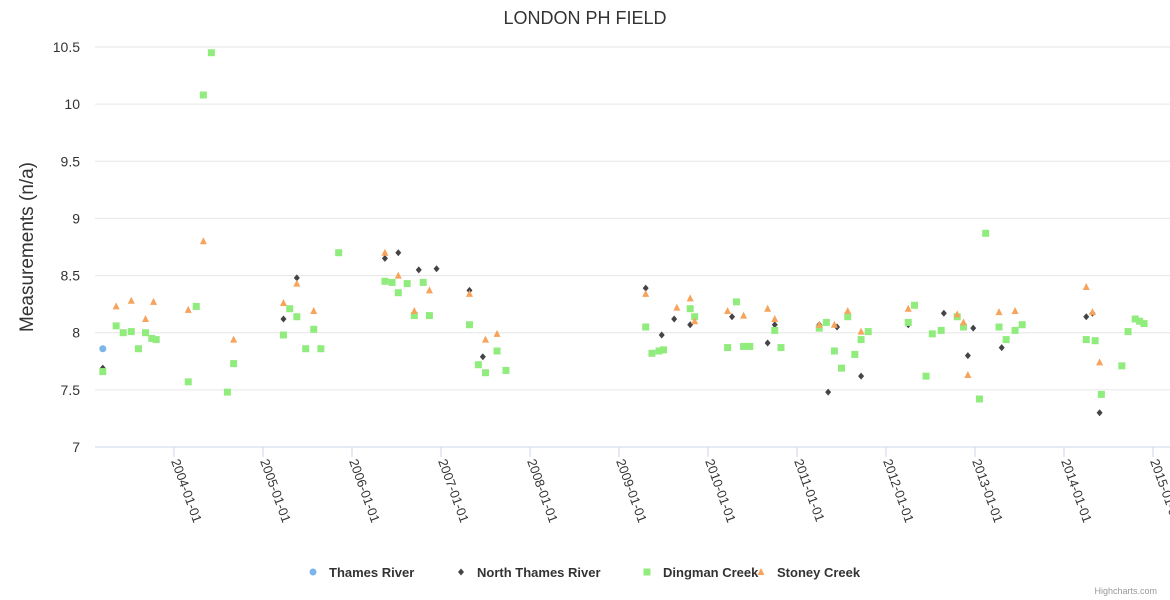 The width and height of the screenshot is (1170, 600). I want to click on legend-marker-north-thames-river, so click(461, 572).